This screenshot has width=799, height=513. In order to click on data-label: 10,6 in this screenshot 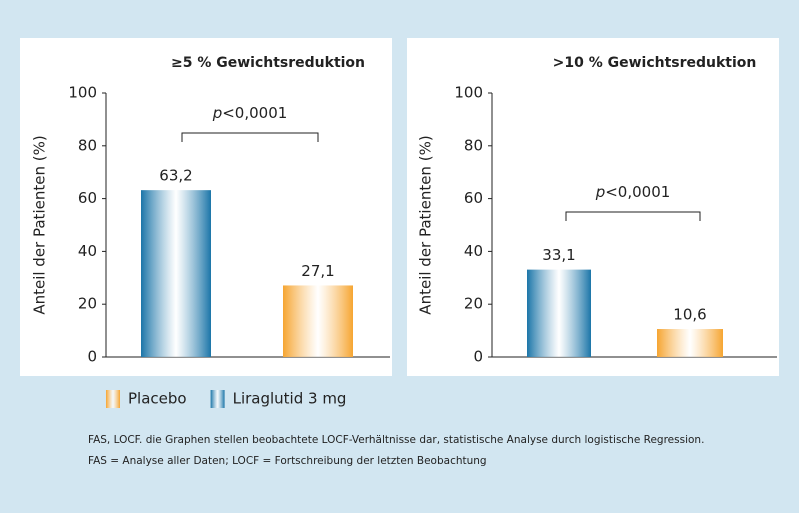, I will do `click(689, 315)`.